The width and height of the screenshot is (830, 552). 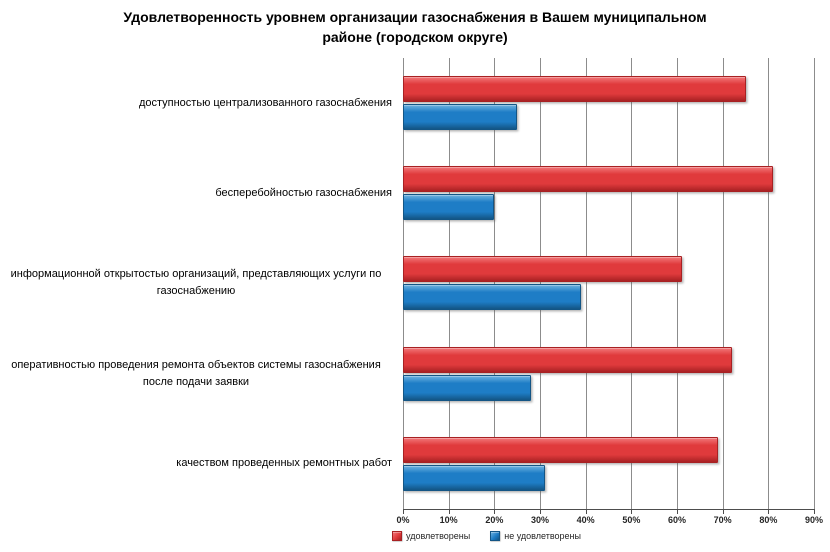 What do you see at coordinates (542, 536) in the screenshot?
I see `legend-label: не удовлетворены` at bounding box center [542, 536].